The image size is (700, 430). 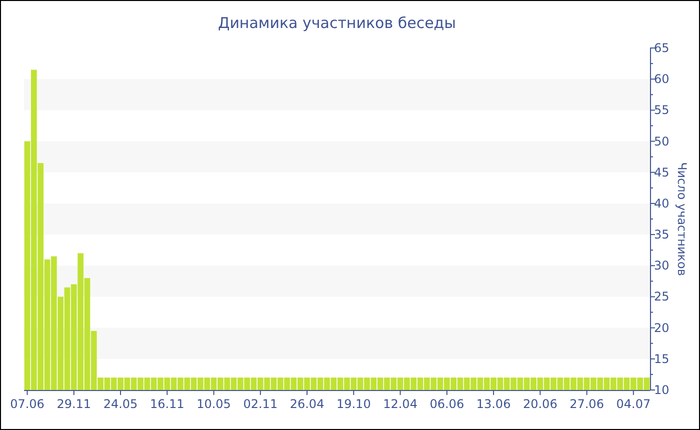 I want to click on y-tick-label: 65, so click(x=662, y=48).